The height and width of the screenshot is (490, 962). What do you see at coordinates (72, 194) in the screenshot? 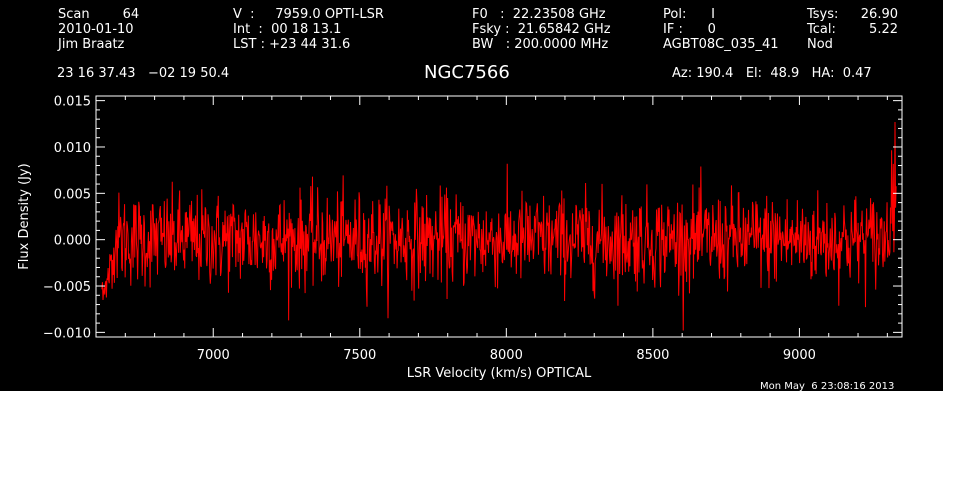
I see `y-tick-label: 0.005` at bounding box center [72, 194].